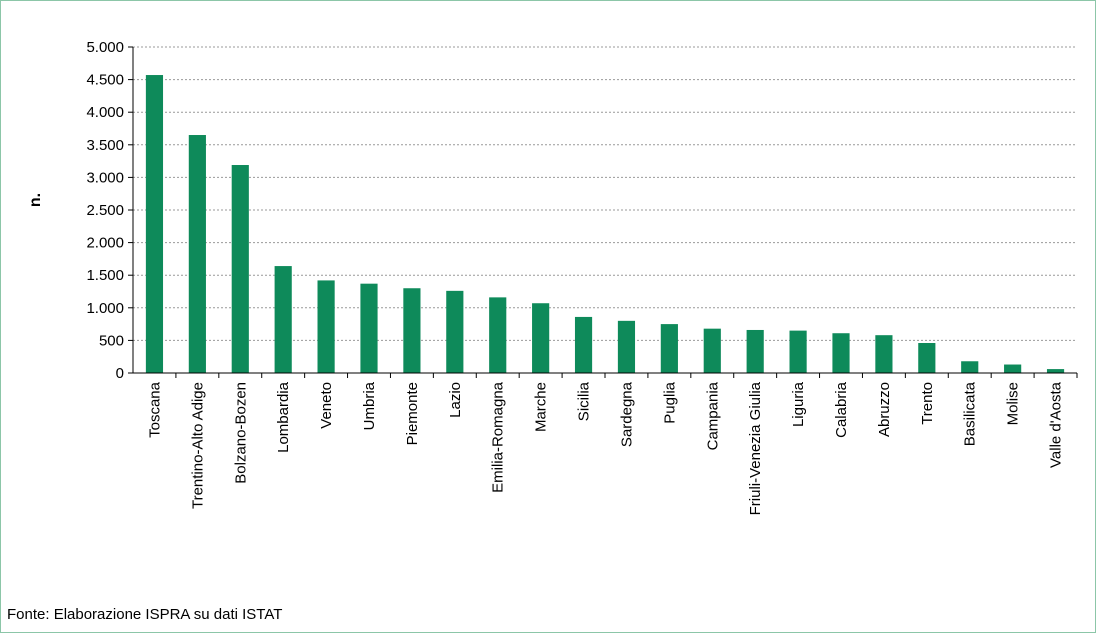 This screenshot has height=633, width=1096. What do you see at coordinates (798, 404) in the screenshot?
I see `x-tick-label: Liguria` at bounding box center [798, 404].